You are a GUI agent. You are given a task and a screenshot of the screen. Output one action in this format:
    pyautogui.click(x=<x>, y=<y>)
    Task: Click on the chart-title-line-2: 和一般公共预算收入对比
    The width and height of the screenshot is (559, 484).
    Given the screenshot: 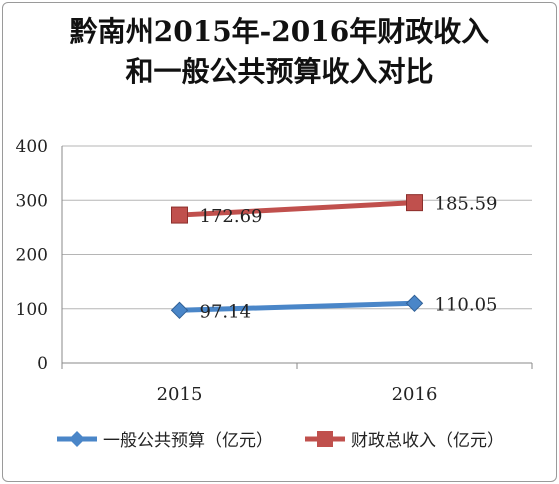 What is the action you would take?
    pyautogui.click(x=279, y=71)
    